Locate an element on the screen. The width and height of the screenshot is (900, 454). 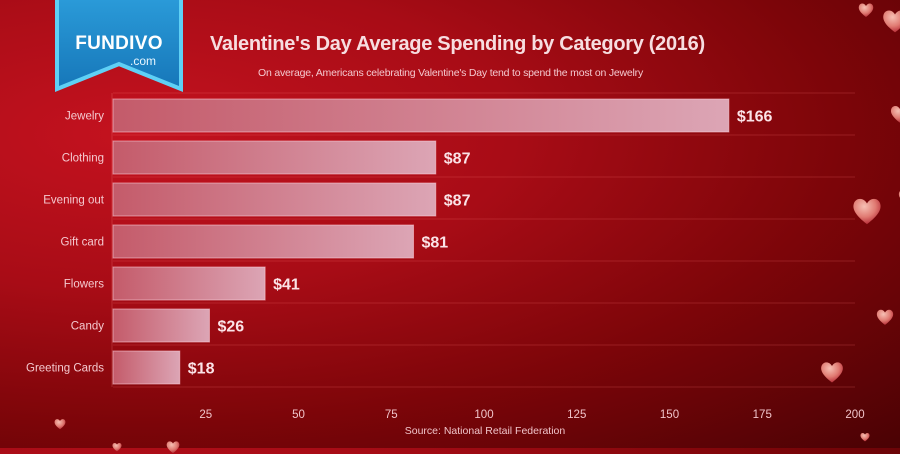
bar-clothing is located at coordinates (274, 157).